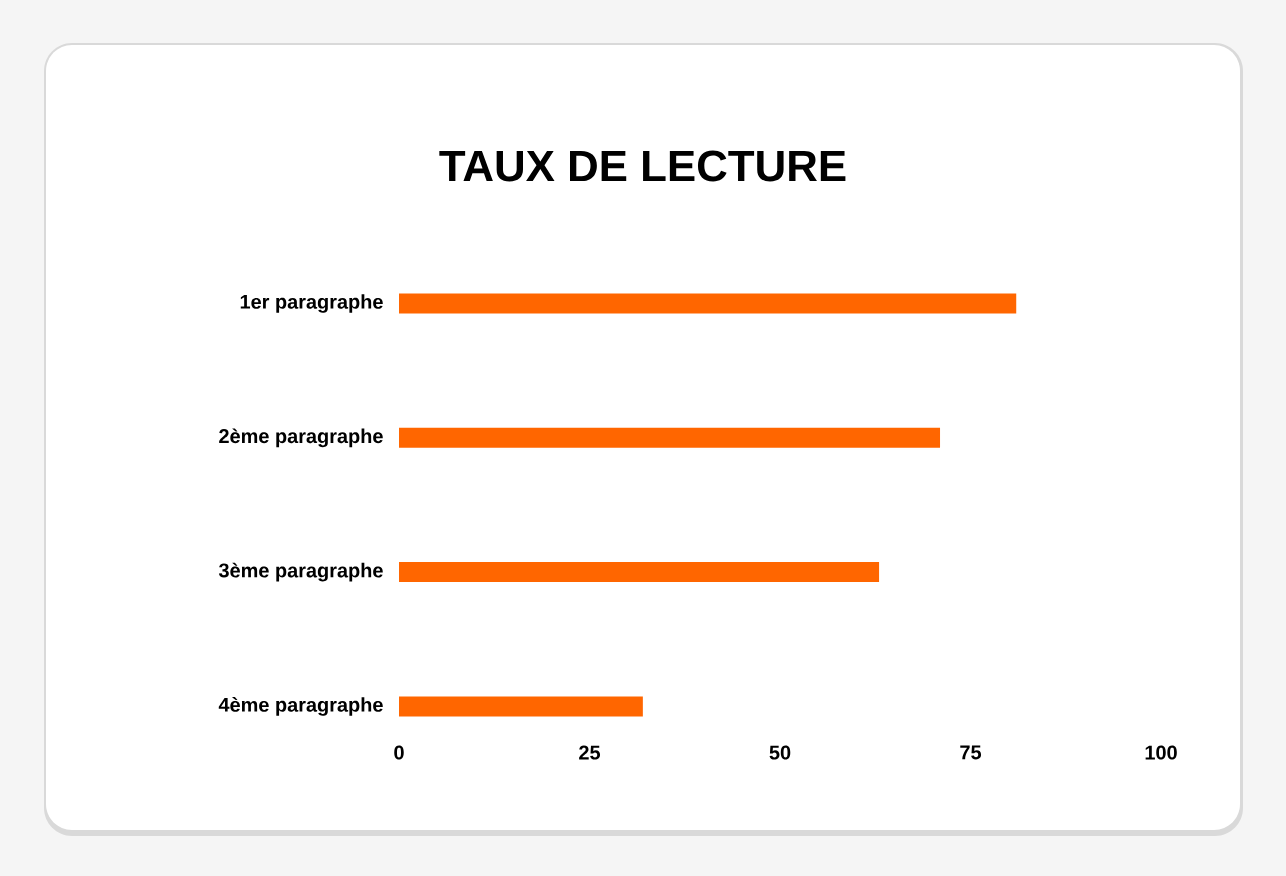 The width and height of the screenshot is (1286, 876). What do you see at coordinates (590, 752) in the screenshot?
I see `x-tick-label: 25` at bounding box center [590, 752].